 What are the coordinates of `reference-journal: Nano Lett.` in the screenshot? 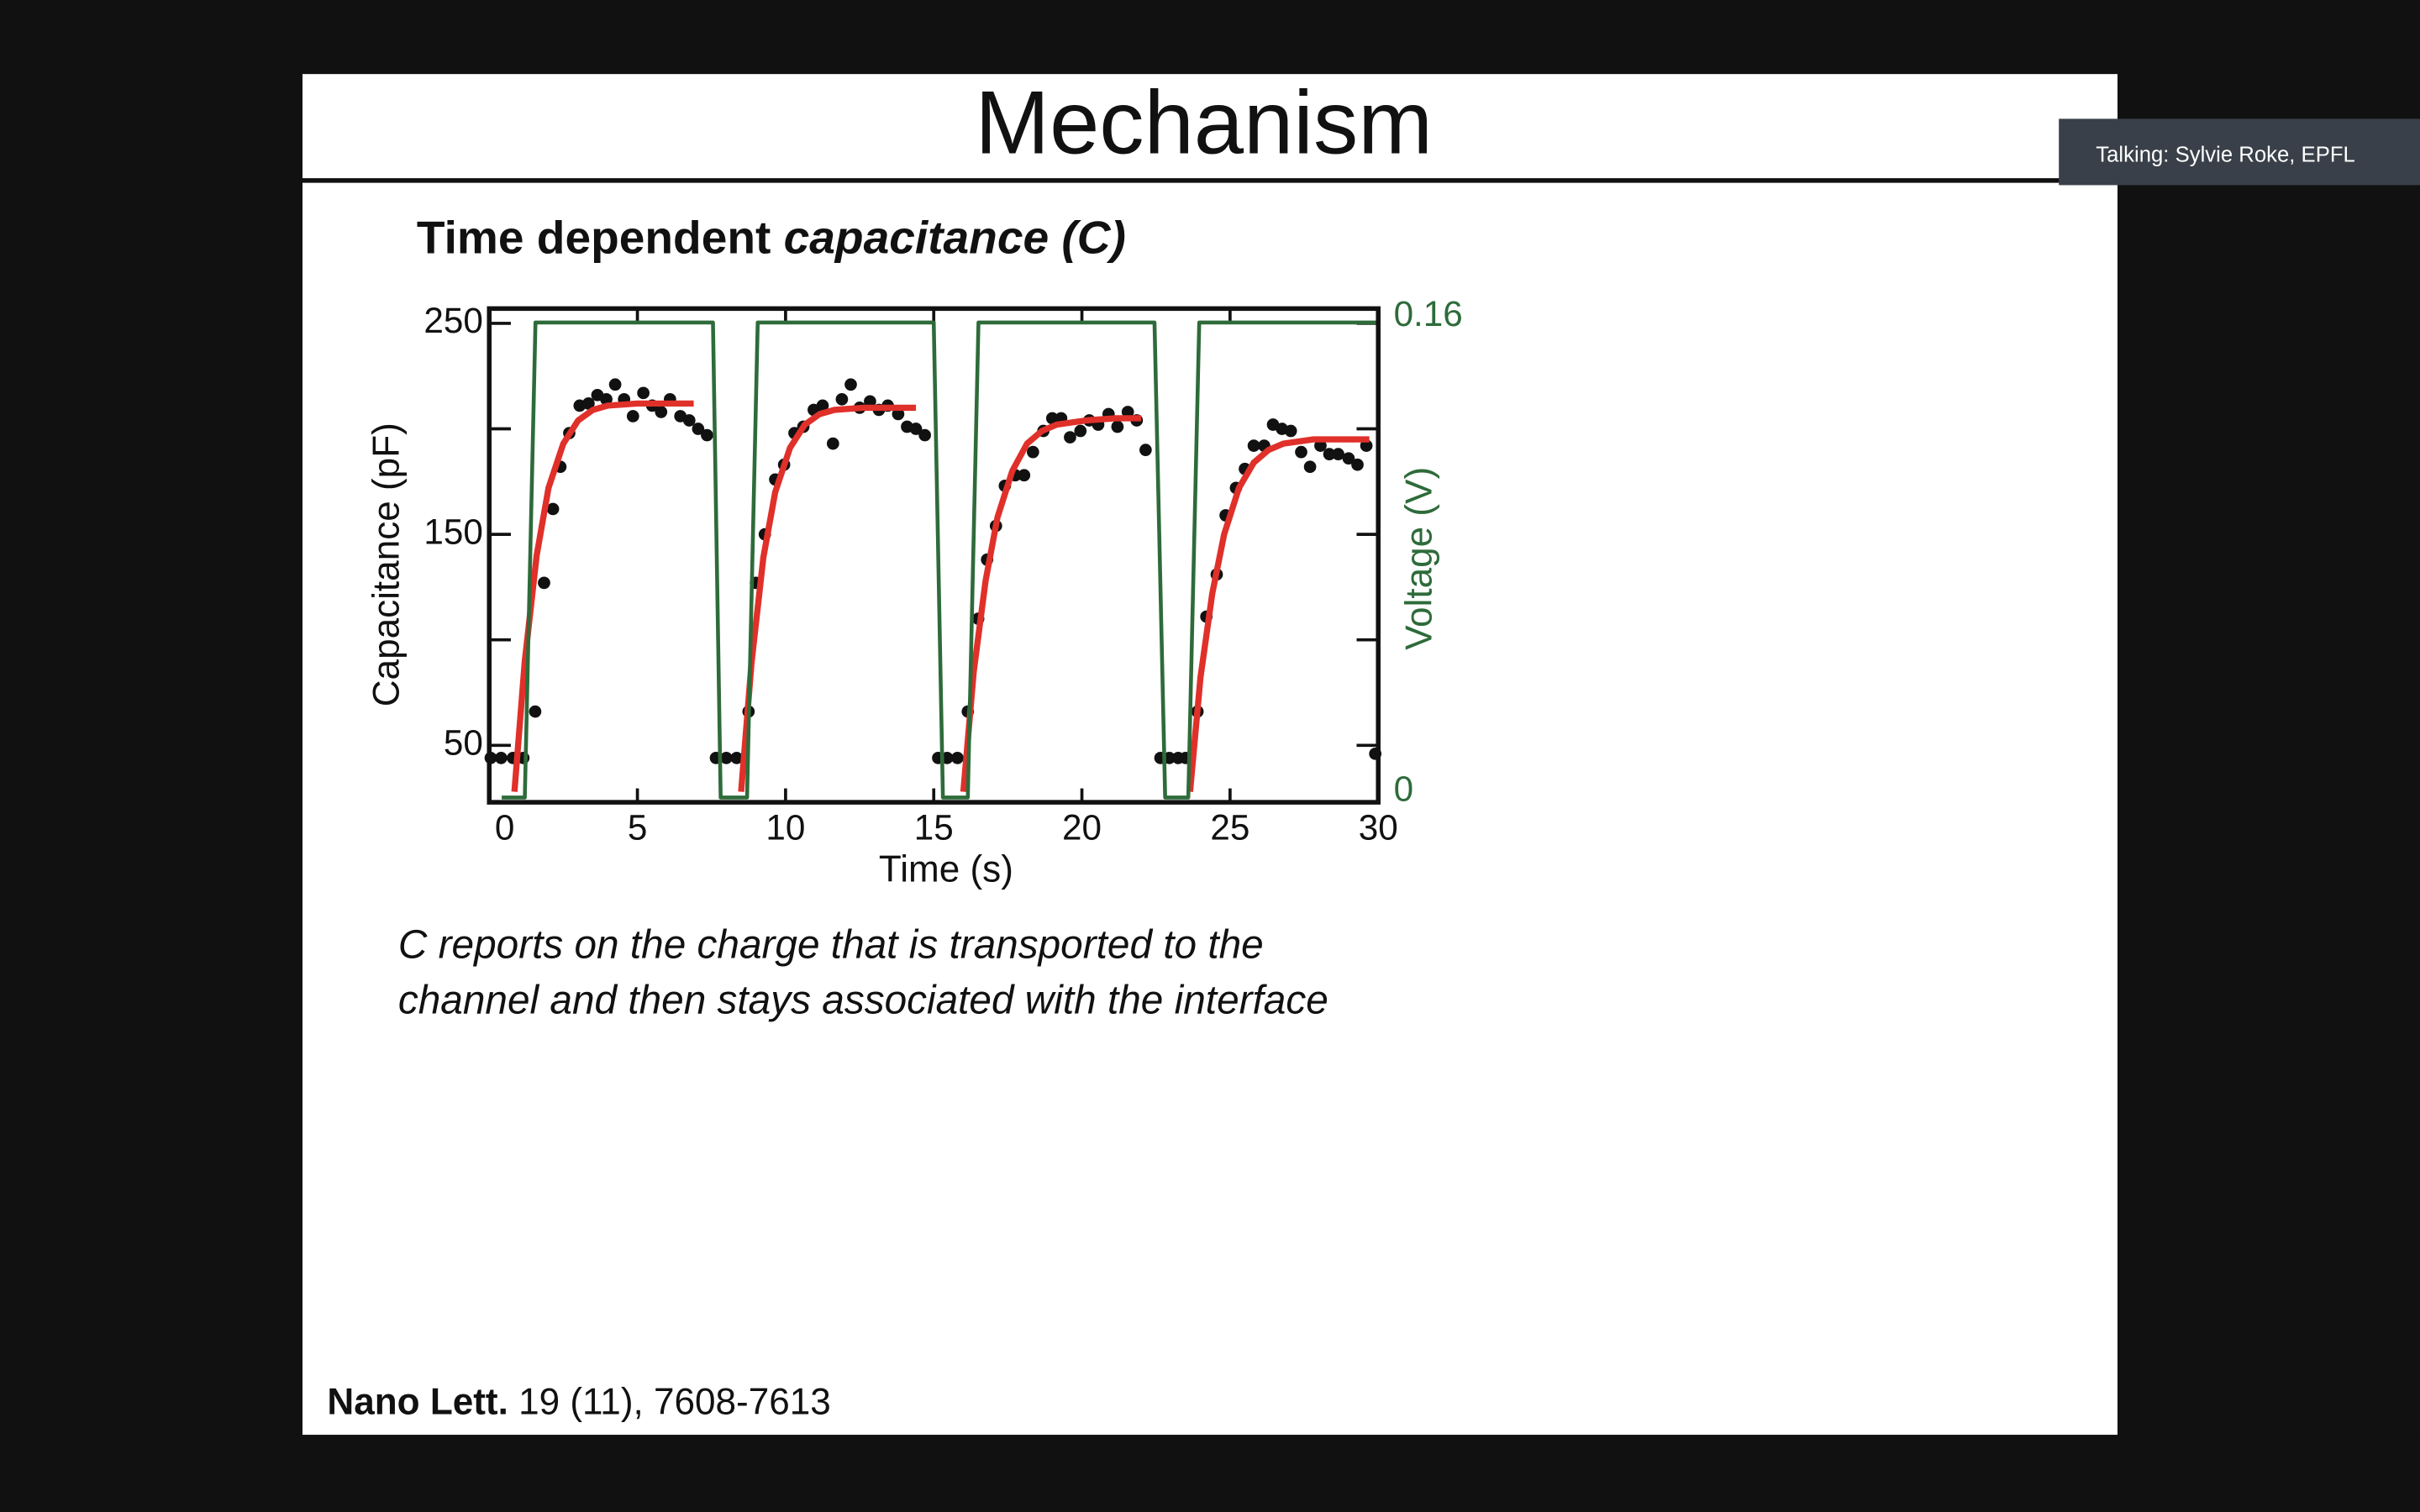 It's located at (417, 1401).